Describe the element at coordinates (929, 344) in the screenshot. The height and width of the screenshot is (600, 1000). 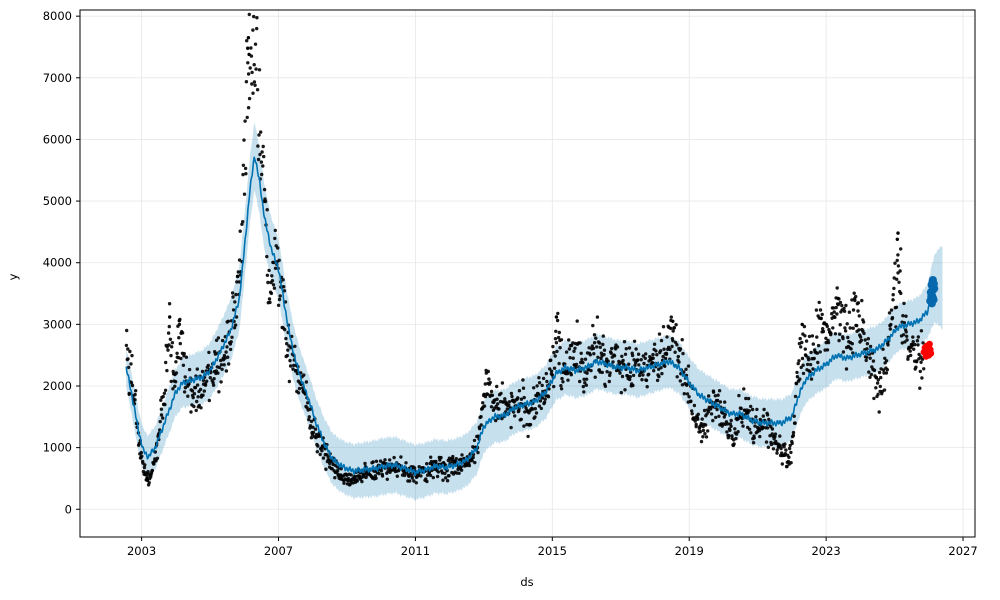
I see `recent-actual-point` at that location.